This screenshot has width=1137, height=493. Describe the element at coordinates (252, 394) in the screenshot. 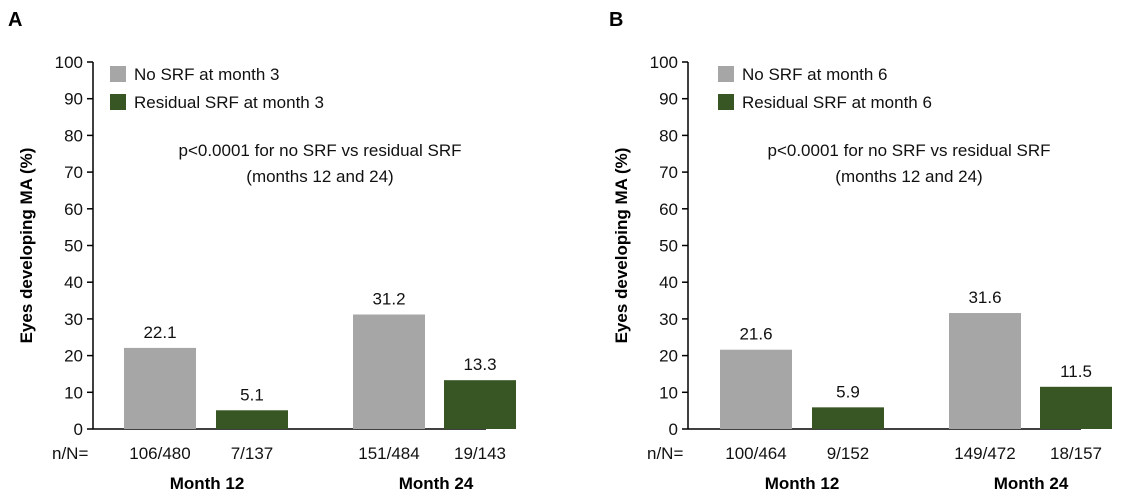

I see `data-label: 5.1` at that location.